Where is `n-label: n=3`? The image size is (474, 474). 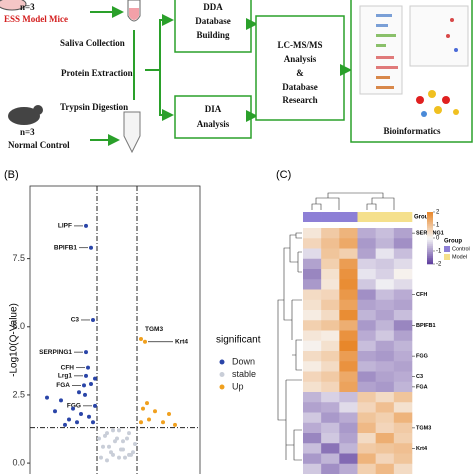
n-label: n=3 is located at coordinates (27, 7).